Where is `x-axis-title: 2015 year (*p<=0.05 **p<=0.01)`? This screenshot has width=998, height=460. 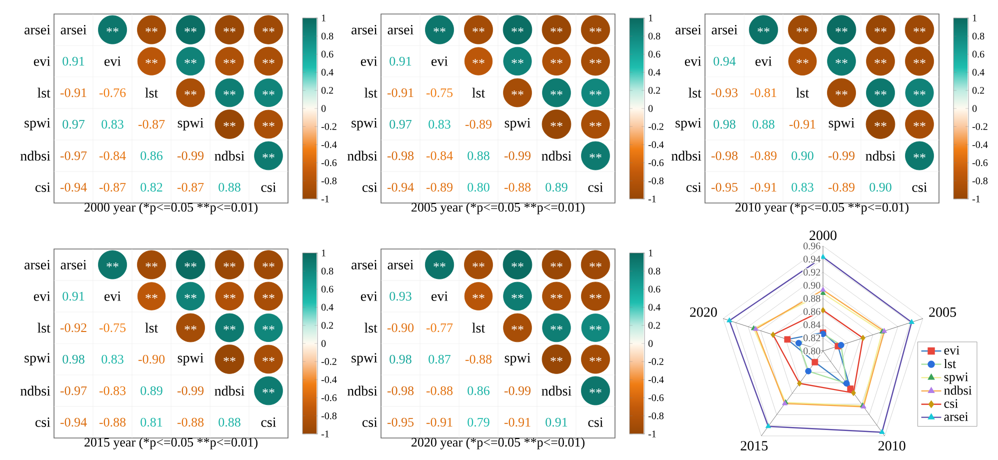 x-axis-title: 2015 year (*p<=0.05 **p<=0.01) is located at coordinates (171, 444).